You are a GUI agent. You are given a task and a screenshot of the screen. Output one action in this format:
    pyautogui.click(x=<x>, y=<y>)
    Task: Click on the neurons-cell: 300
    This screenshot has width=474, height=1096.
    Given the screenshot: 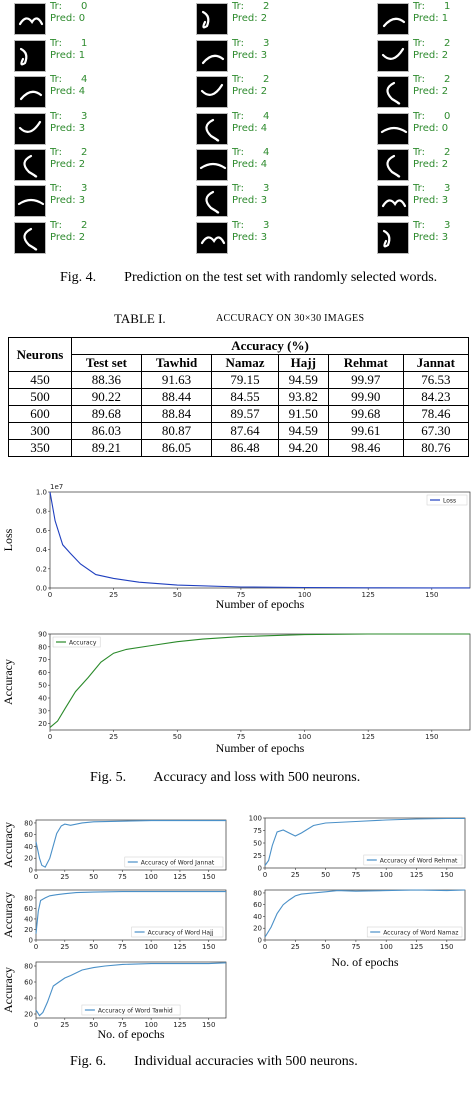 What is the action you would take?
    pyautogui.click(x=40, y=431)
    